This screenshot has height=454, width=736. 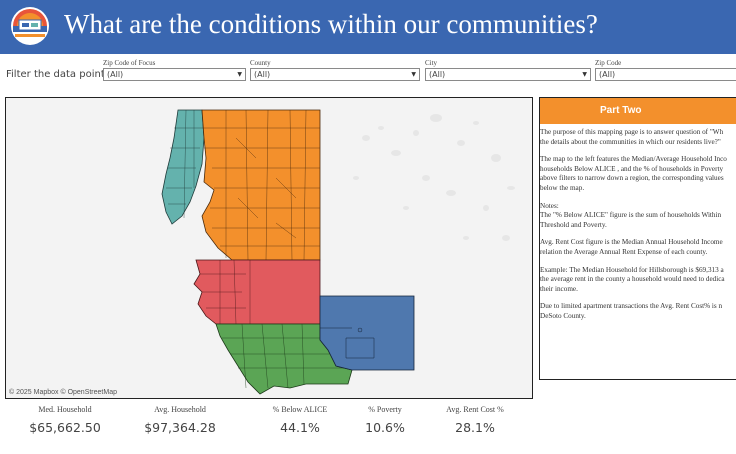 What do you see at coordinates (347, 343) in the screenshot?
I see `blue-zip-borders` at bounding box center [347, 343].